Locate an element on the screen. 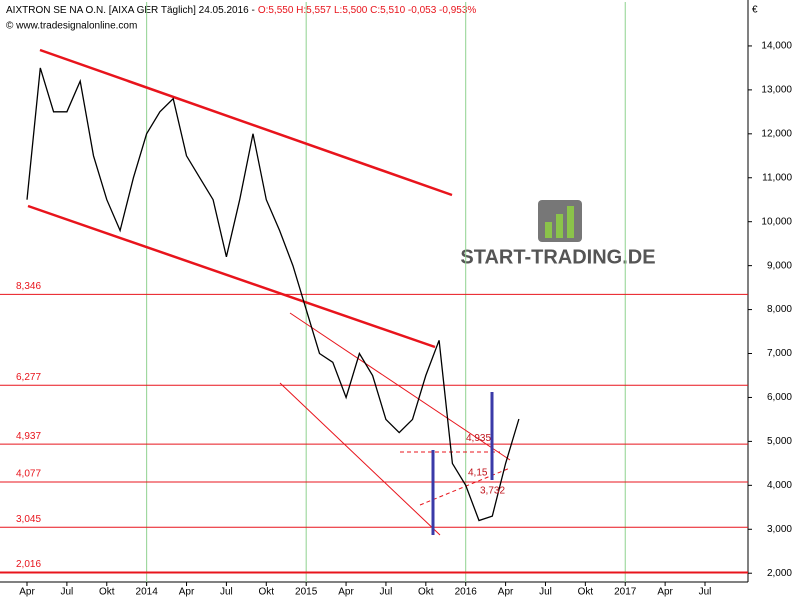  y-tick-label: 10,000 is located at coordinates (776, 221).